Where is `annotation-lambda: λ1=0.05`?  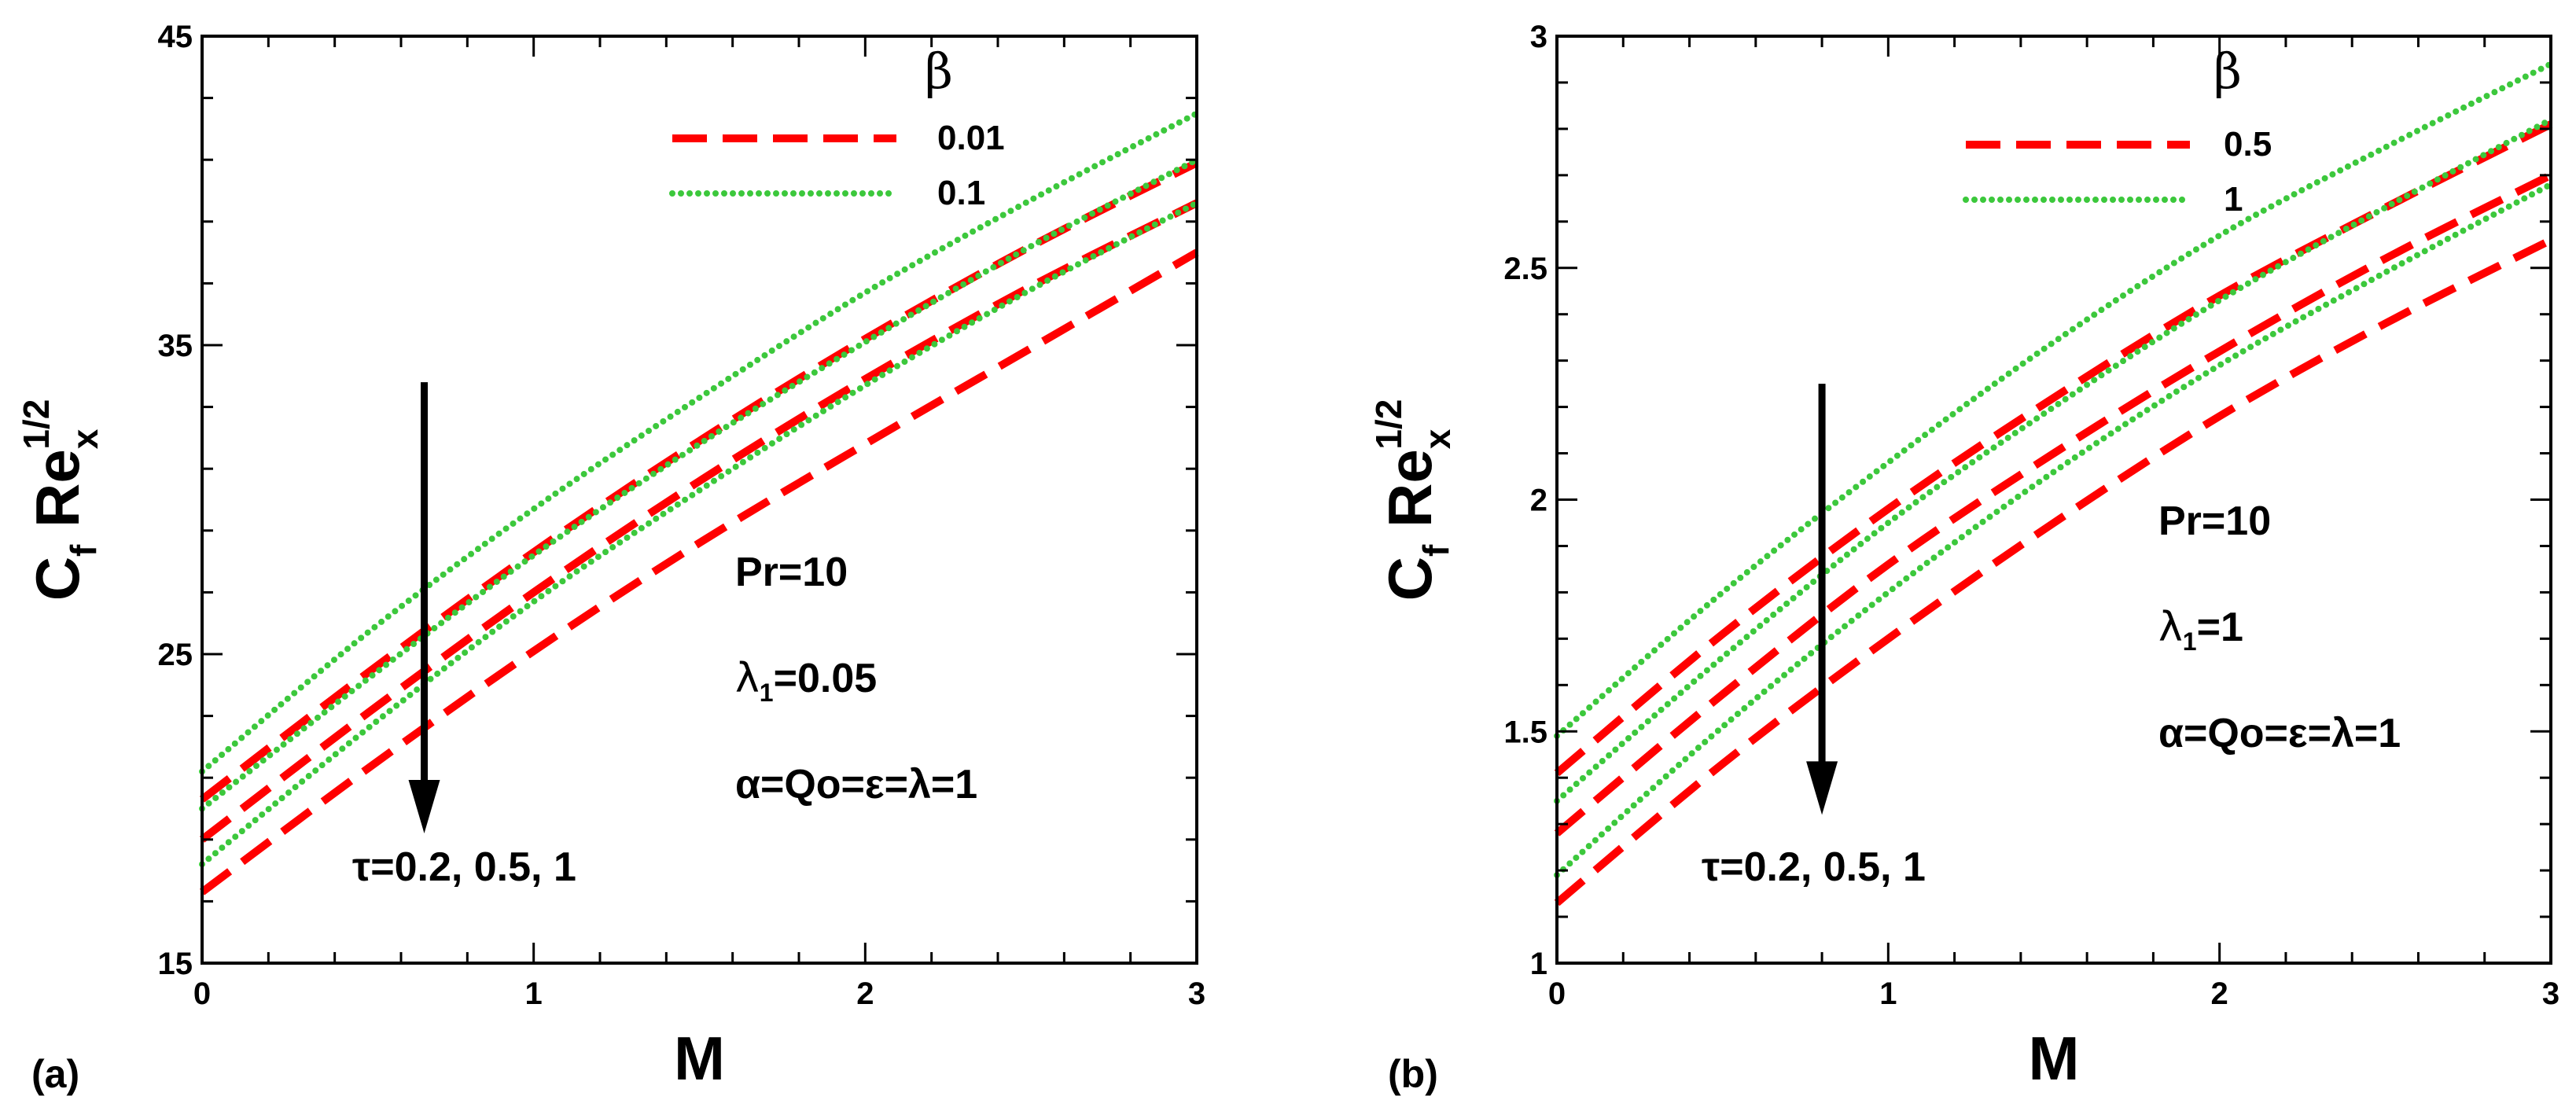
annotation-lambda: λ1=0.05 is located at coordinates (806, 681).